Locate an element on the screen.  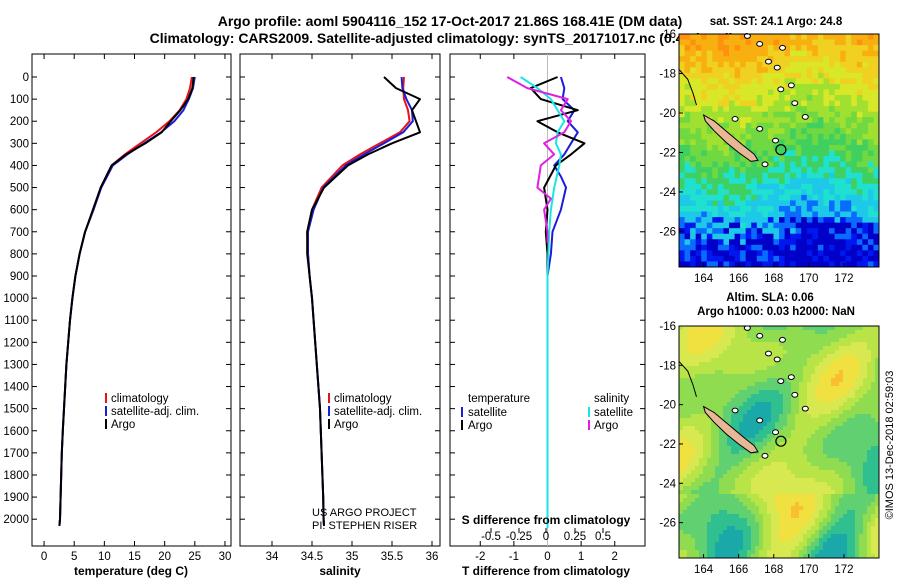
temperature-x-label: temperature (deg C) is located at coordinates (131, 571).